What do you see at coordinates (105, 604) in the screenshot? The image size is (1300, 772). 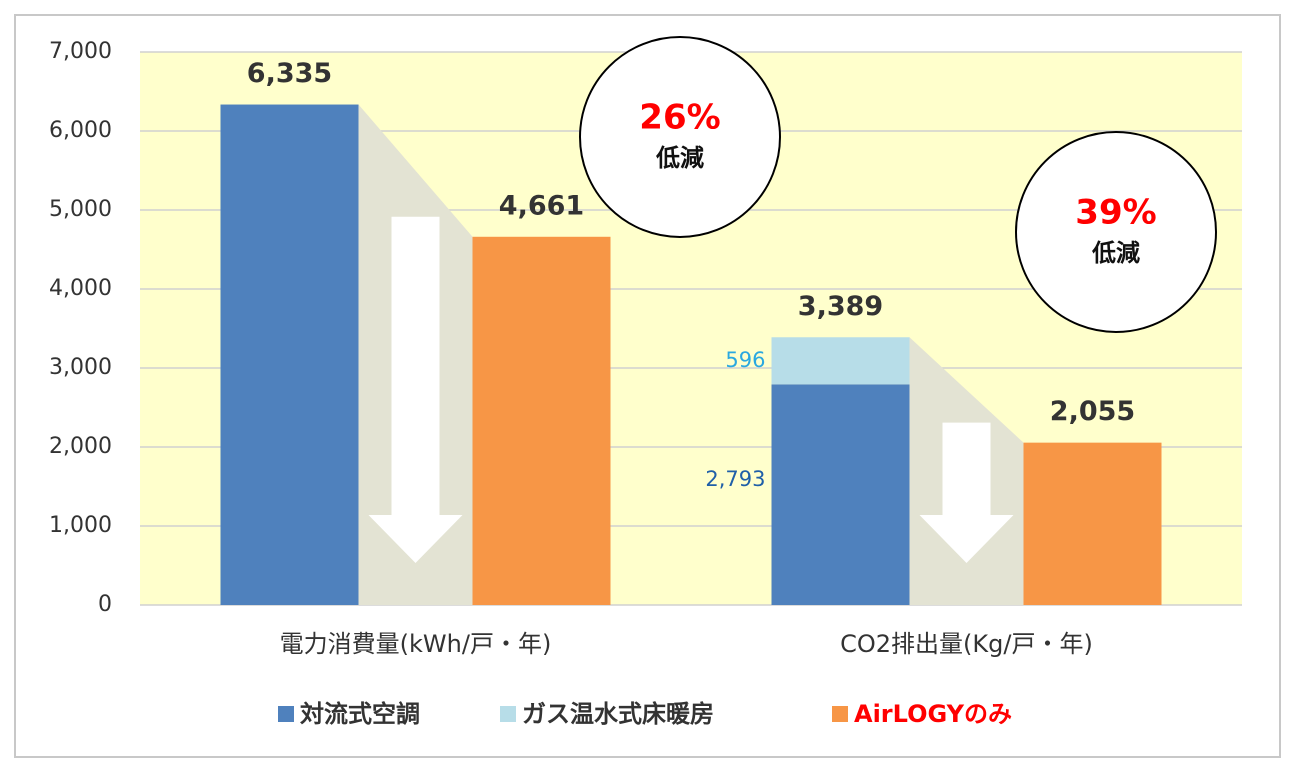 I see `y-tick-label: 0` at bounding box center [105, 604].